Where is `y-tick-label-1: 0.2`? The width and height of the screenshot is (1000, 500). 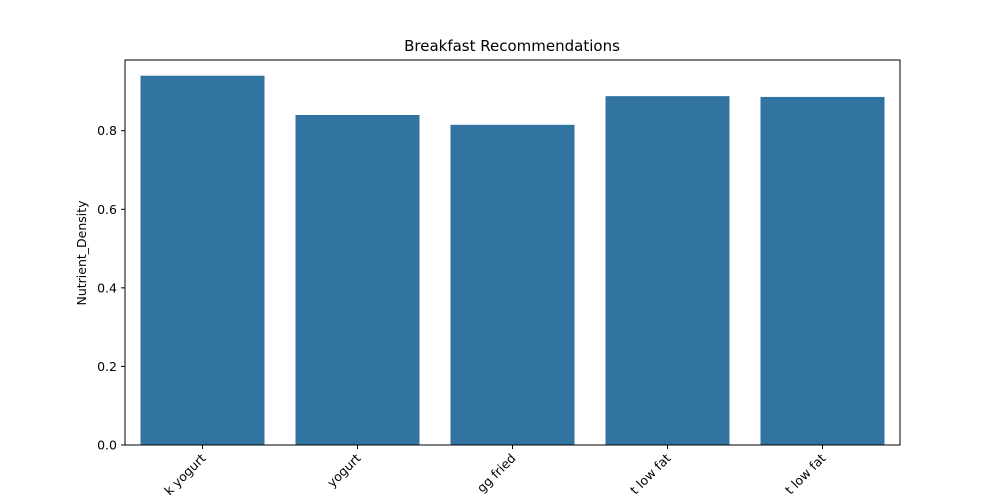
y-tick-label-1: 0.2 is located at coordinates (107, 366).